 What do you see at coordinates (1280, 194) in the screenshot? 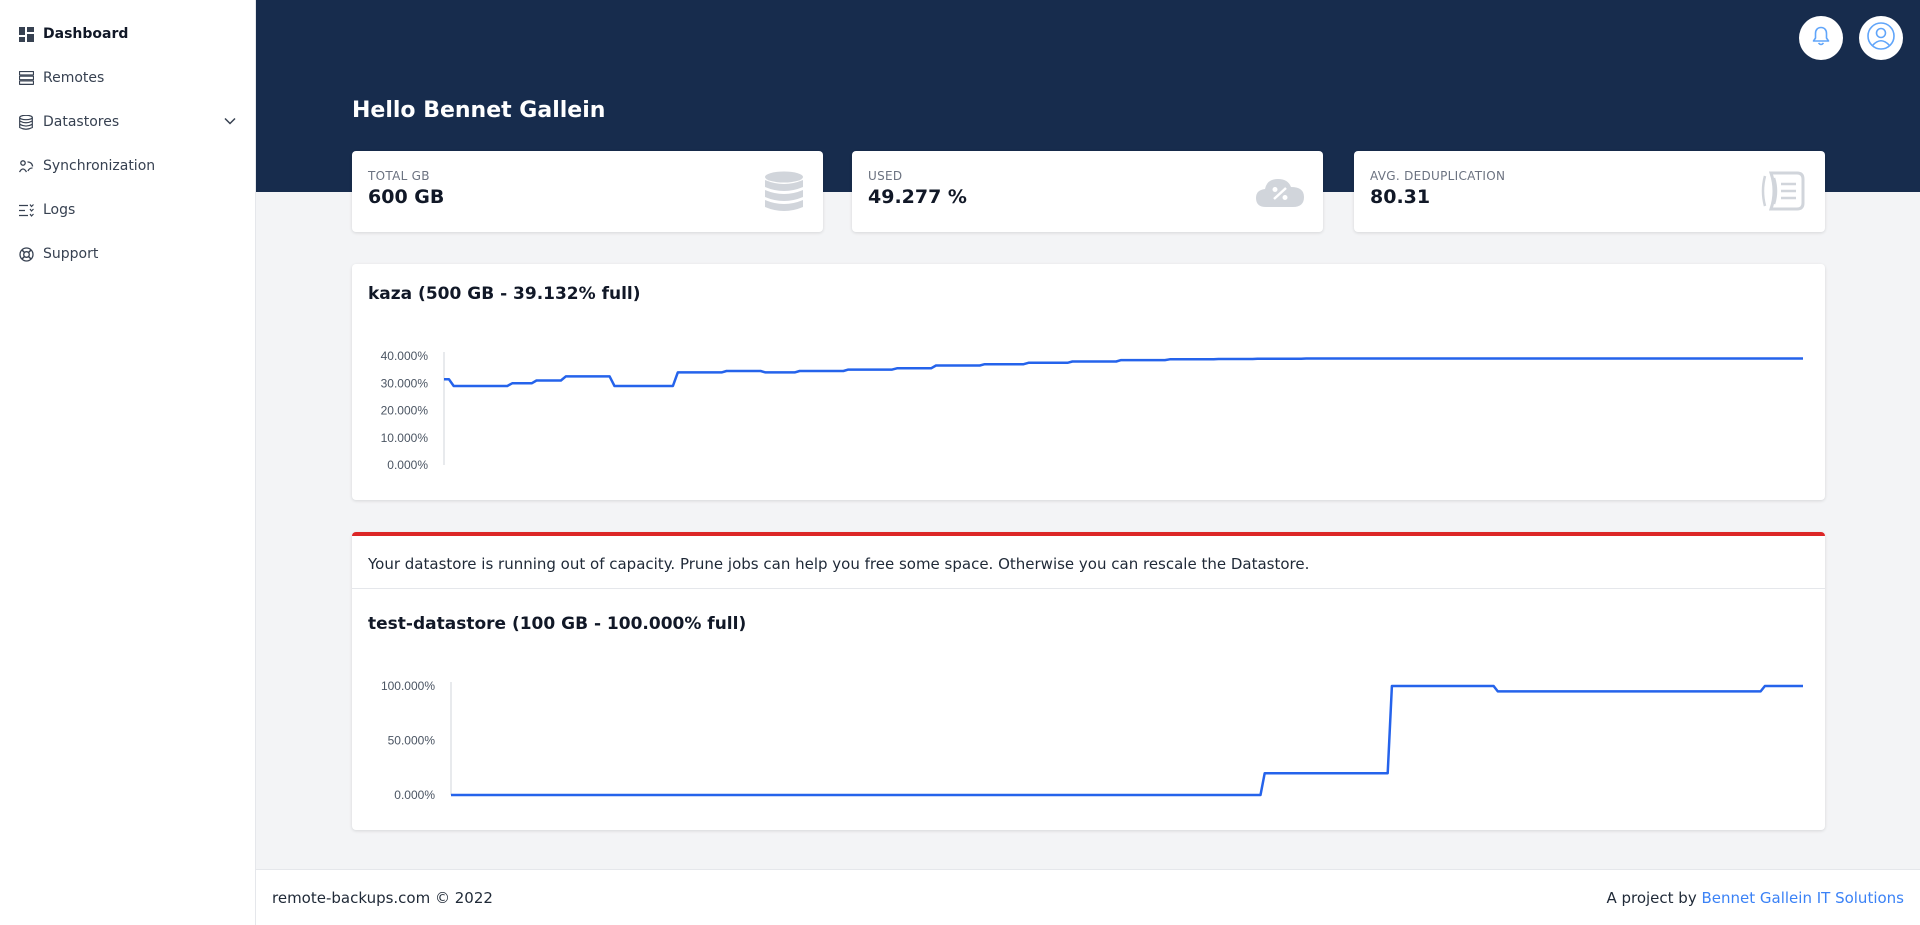
I see `cloud-percent-icon` at bounding box center [1280, 194].